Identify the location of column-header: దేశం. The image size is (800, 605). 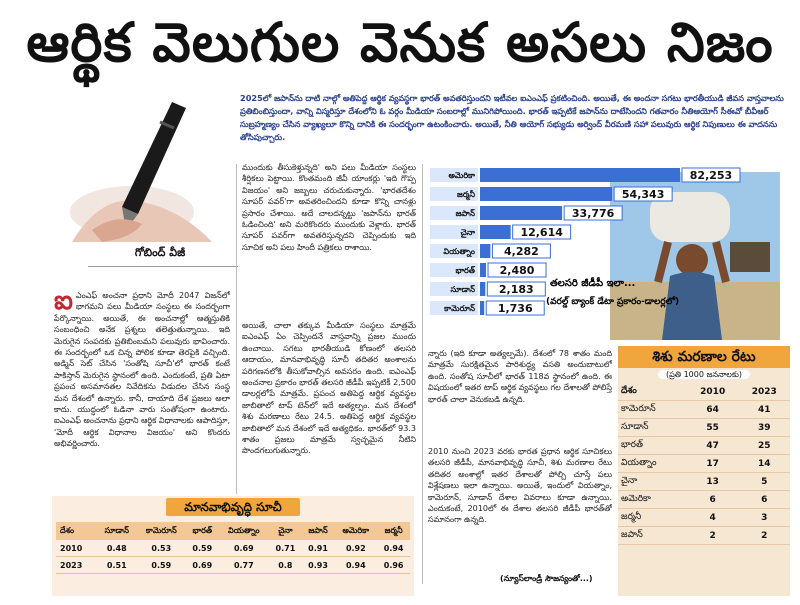
(76, 531).